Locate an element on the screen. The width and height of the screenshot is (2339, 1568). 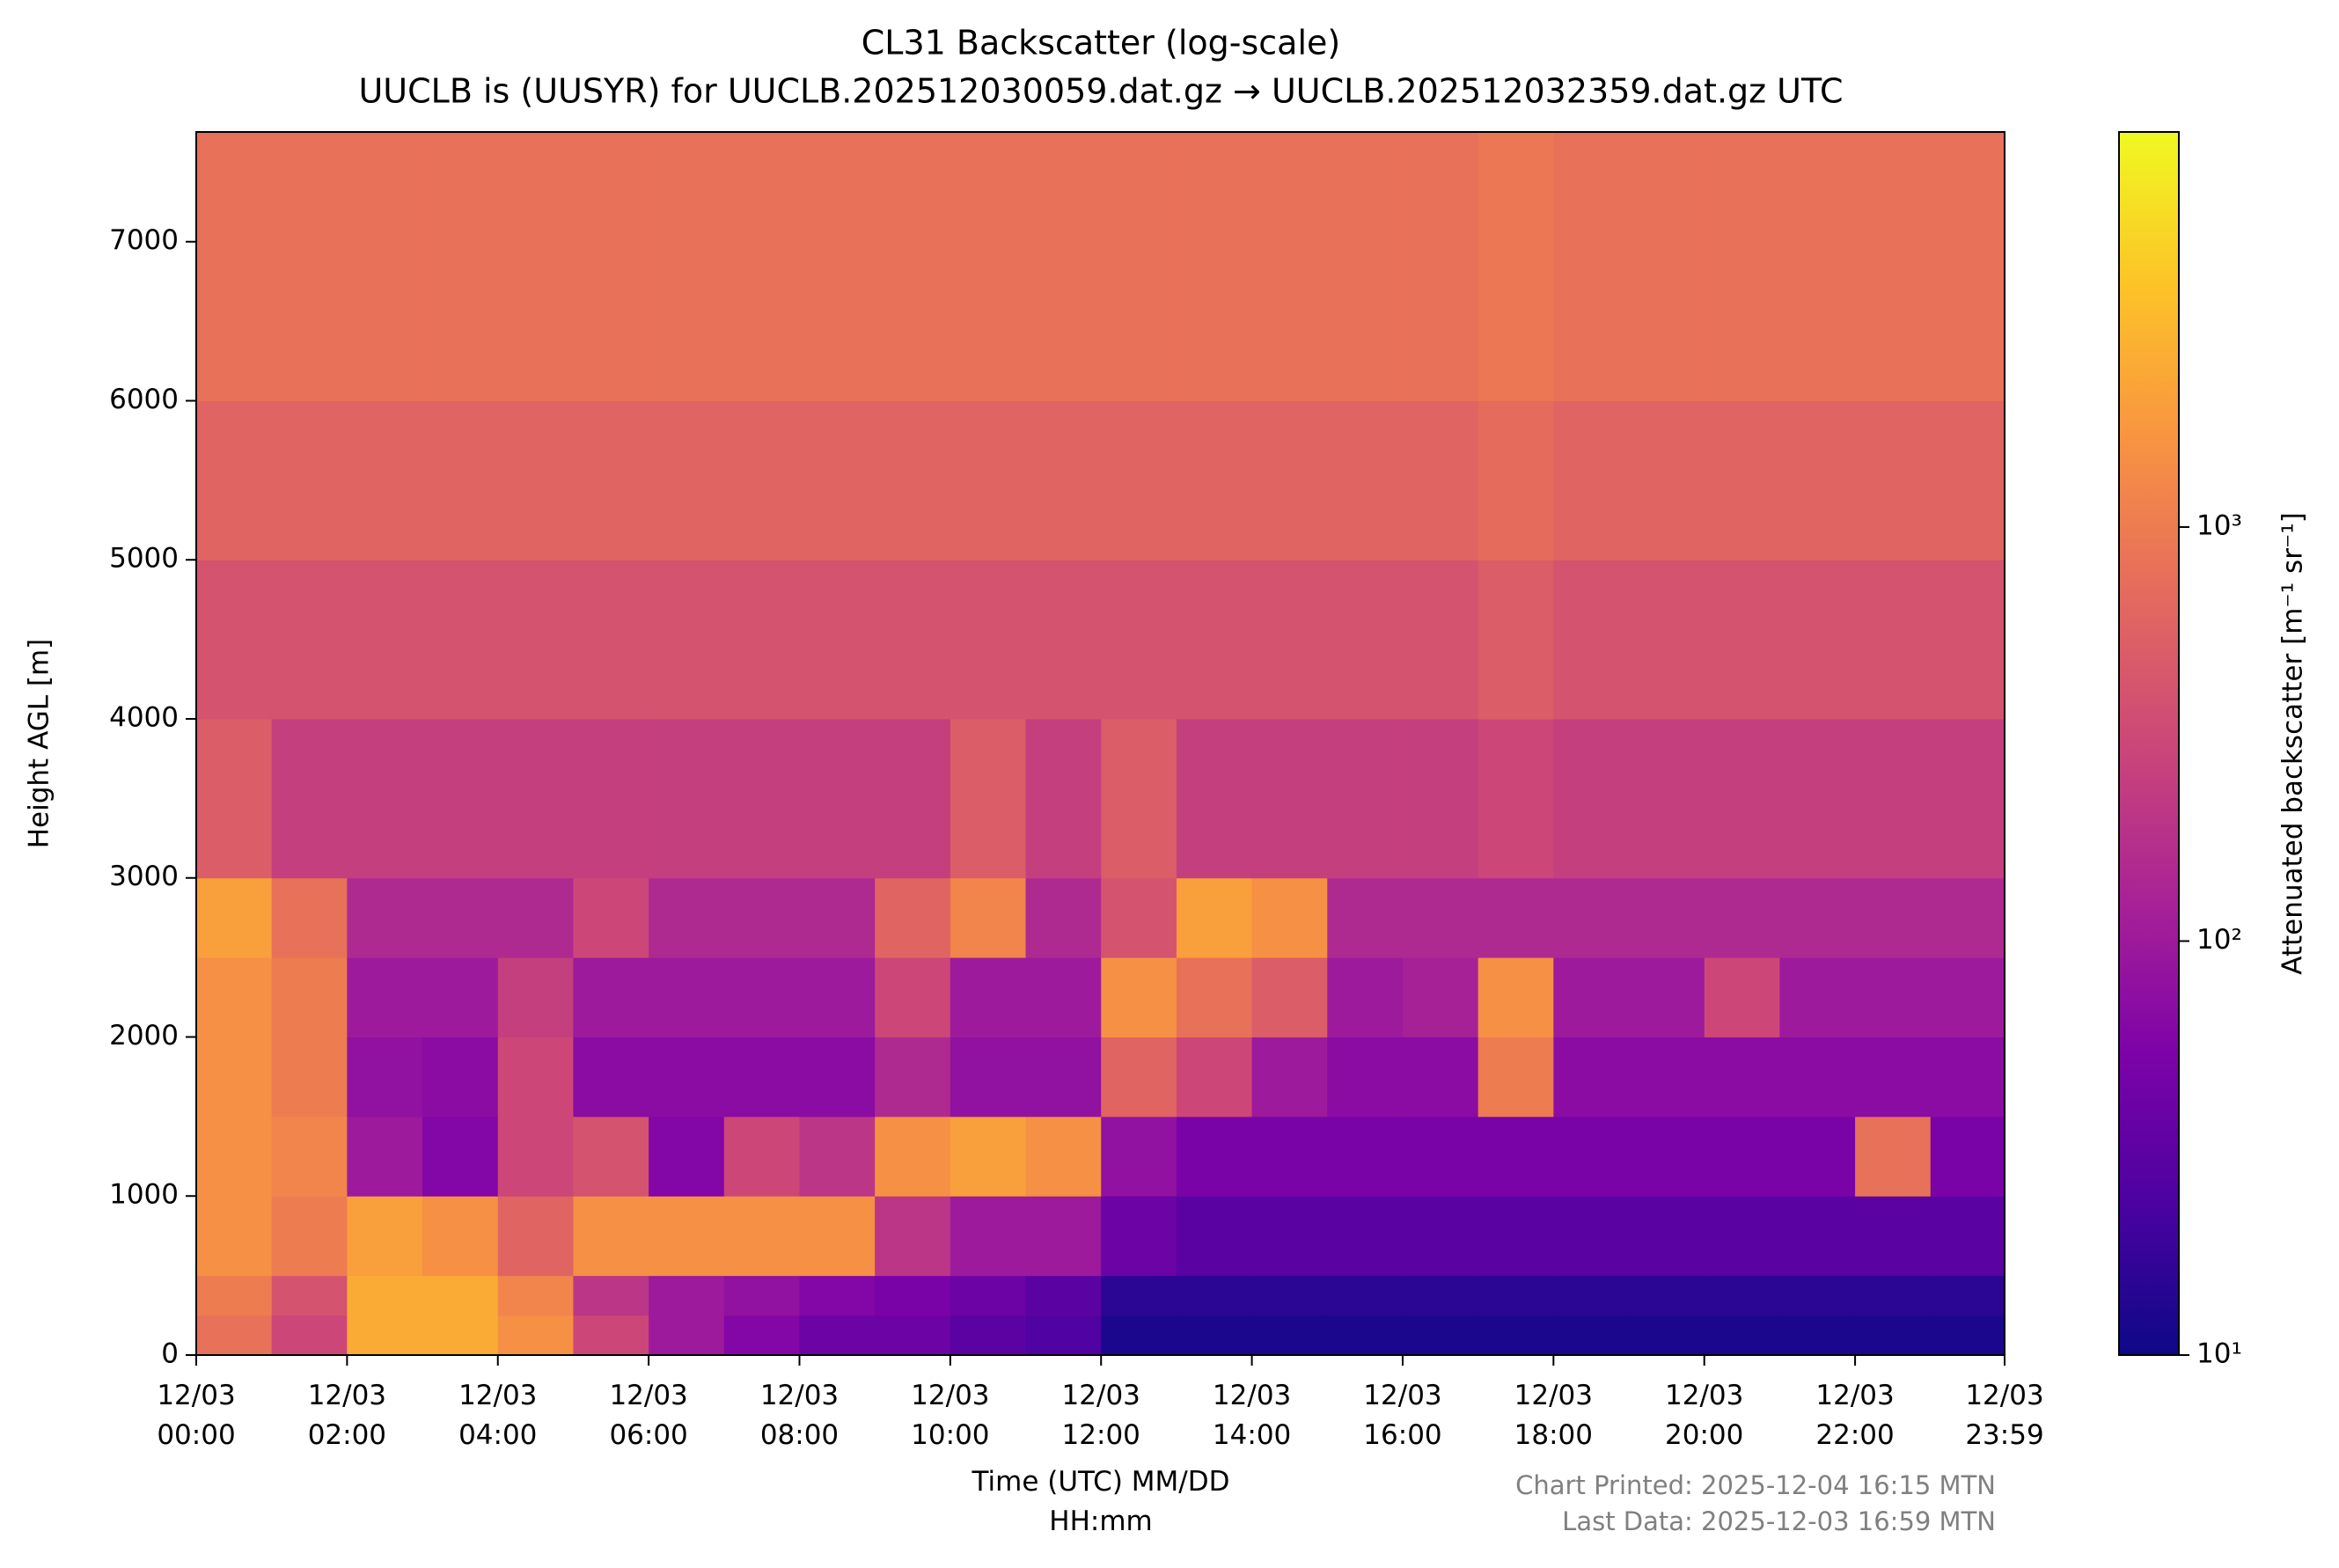
x-tick-label: 12/03 20:00 is located at coordinates (1704, 1415).